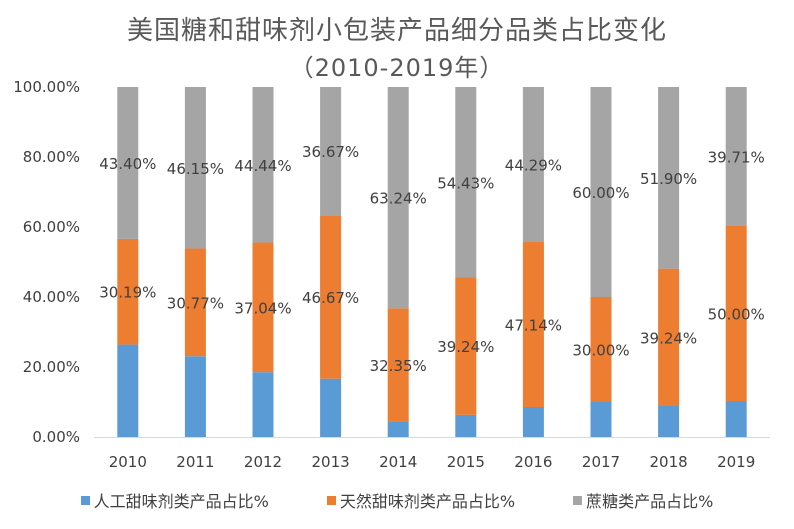  Describe the element at coordinates (578, 500) in the screenshot. I see `legend-swatch-sucrose` at that location.